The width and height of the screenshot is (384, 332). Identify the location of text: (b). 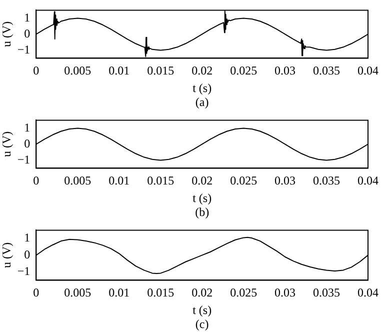
(202, 212).